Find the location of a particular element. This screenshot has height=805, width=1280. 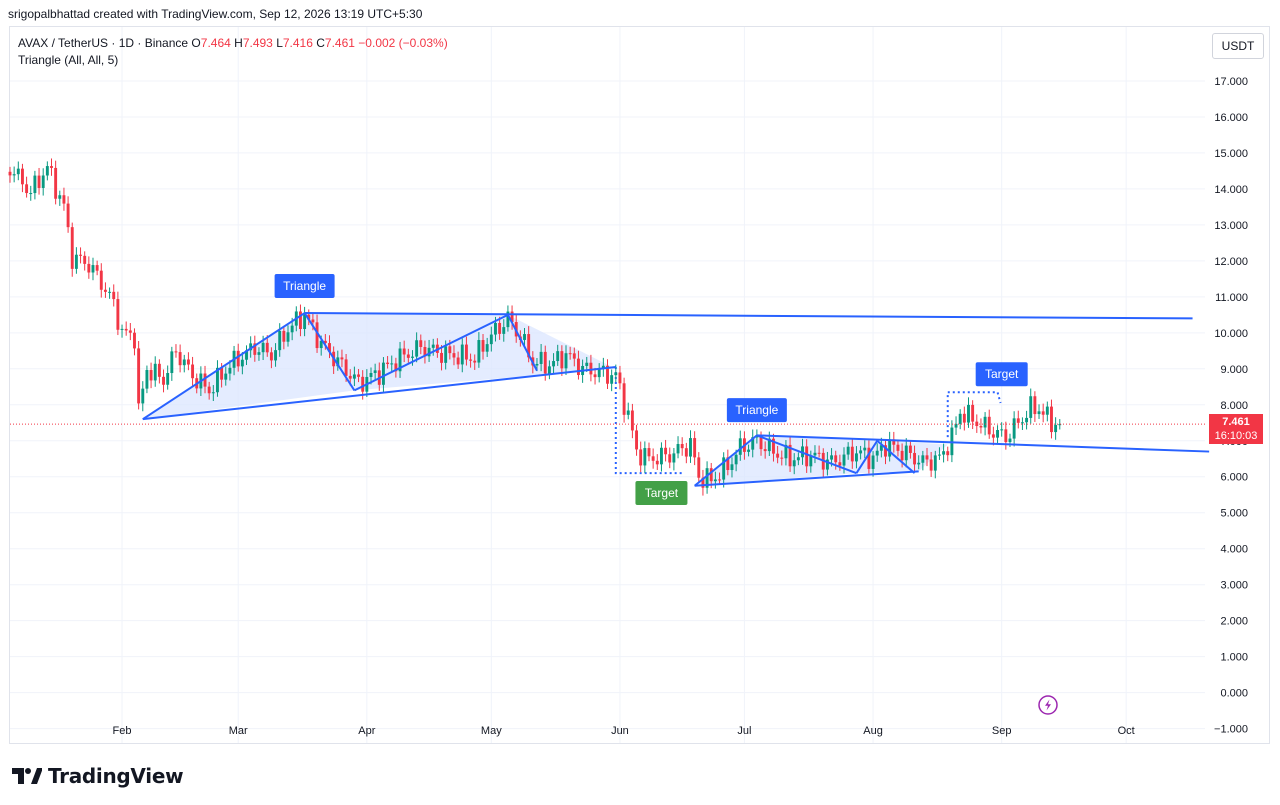

price-tick-label: 2.000 is located at coordinates (1234, 622).